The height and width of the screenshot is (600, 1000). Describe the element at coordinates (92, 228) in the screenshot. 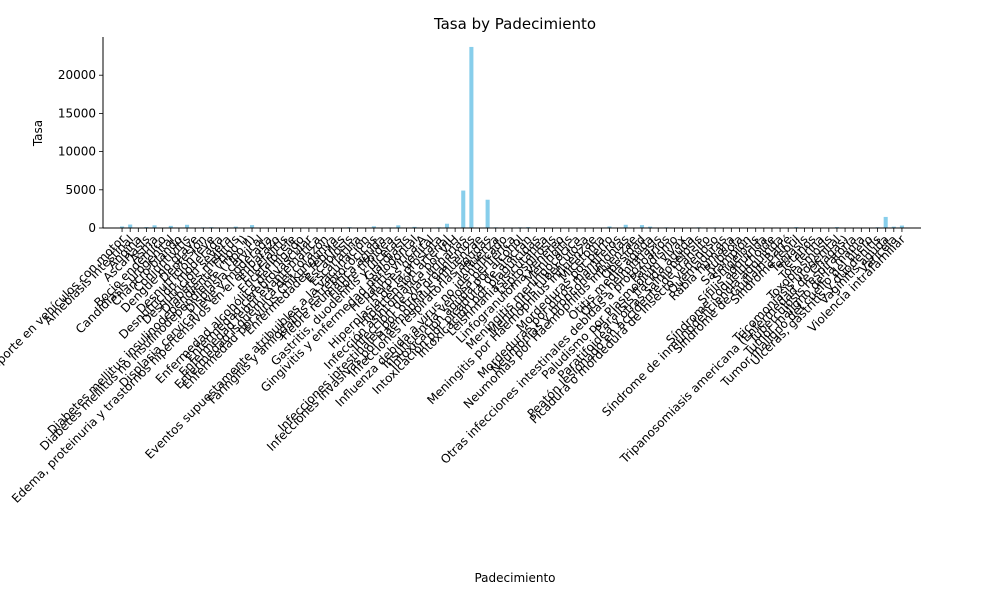

I see `y-tick-label: 0` at that location.